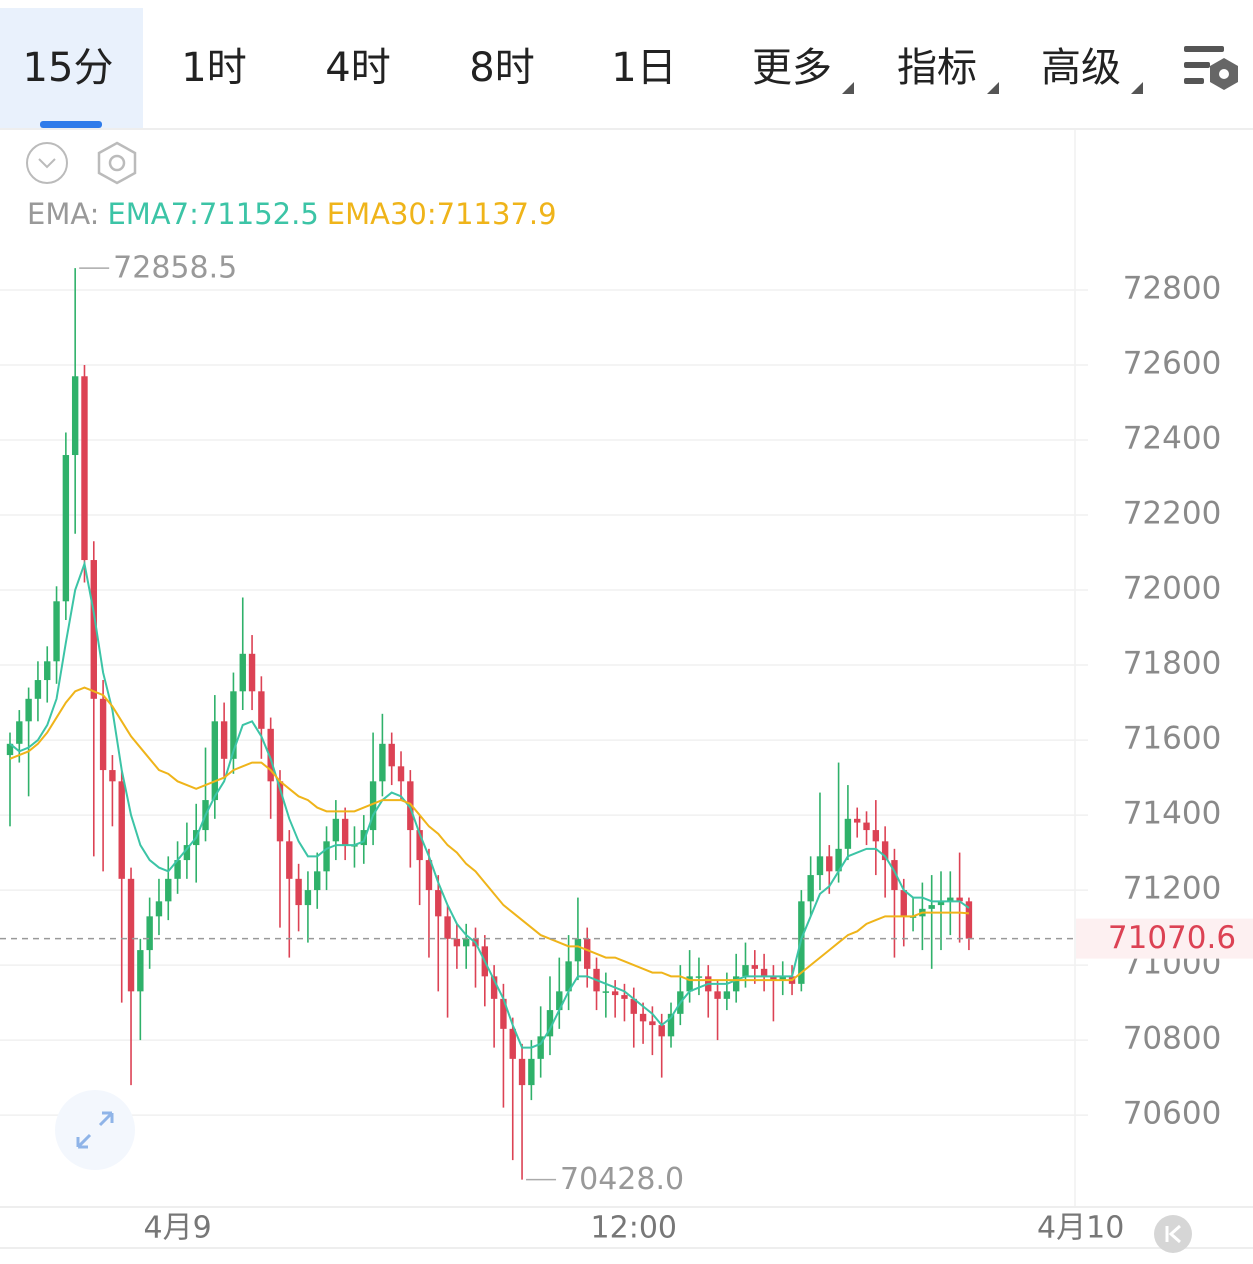 Image resolution: width=1253 pixels, height=1264 pixels. I want to click on tab: 4时, so click(357, 68).